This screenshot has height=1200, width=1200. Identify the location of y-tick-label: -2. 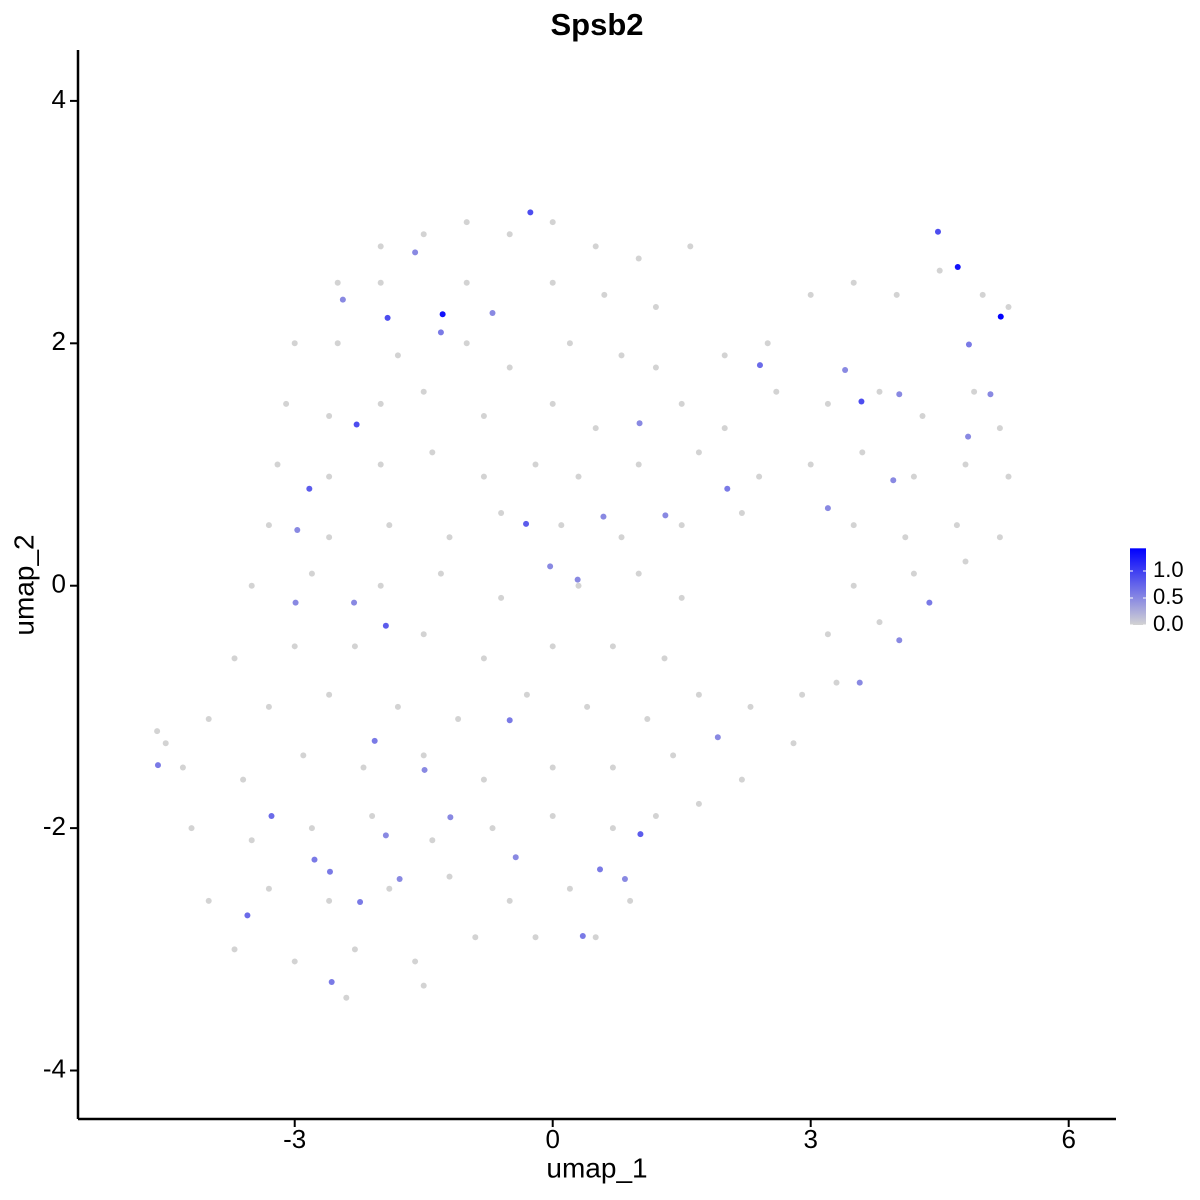
(54, 826).